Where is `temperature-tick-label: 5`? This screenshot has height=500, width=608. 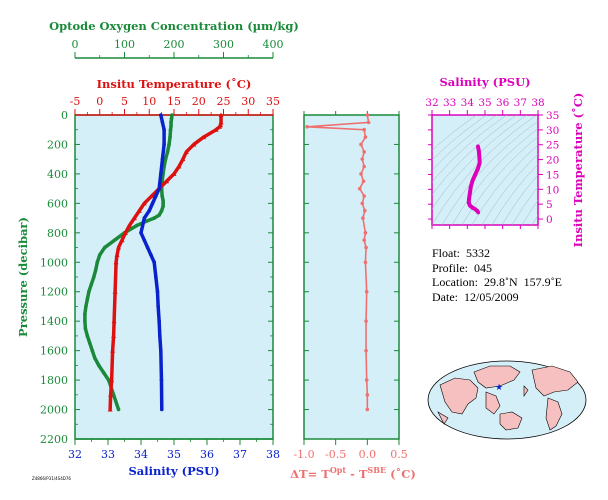 temperature-tick-label: 5 is located at coordinates (124, 101).